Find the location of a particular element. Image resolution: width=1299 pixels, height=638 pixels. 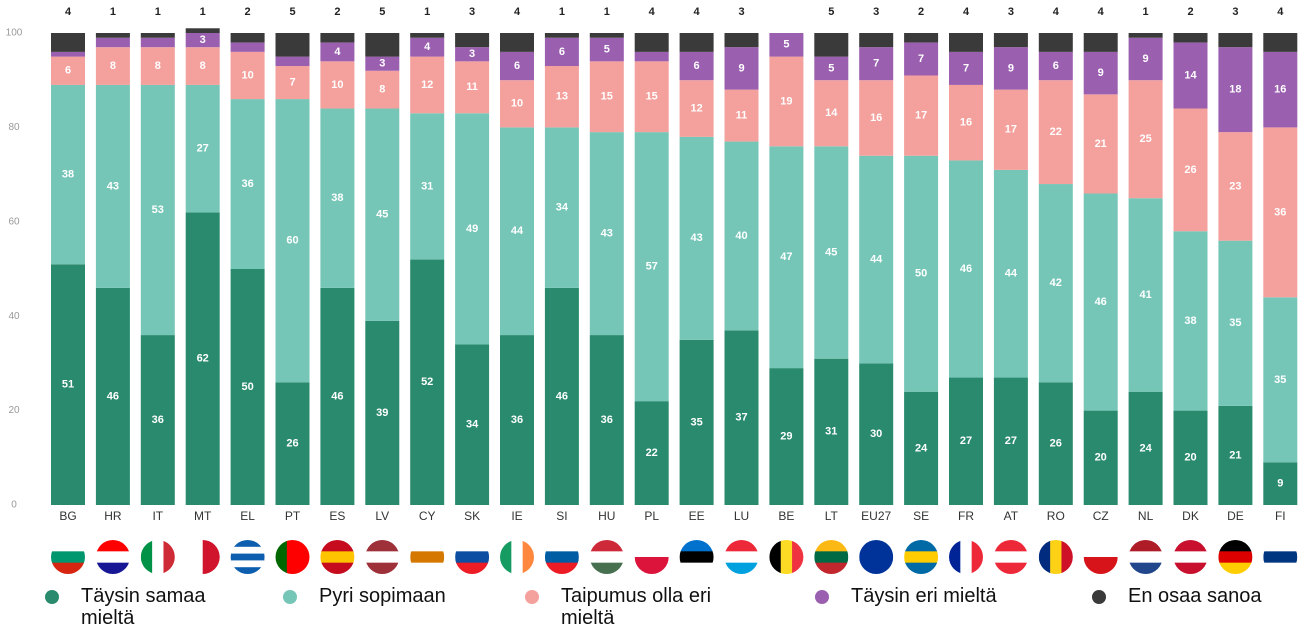

value-label: 35 is located at coordinates (1235, 323).